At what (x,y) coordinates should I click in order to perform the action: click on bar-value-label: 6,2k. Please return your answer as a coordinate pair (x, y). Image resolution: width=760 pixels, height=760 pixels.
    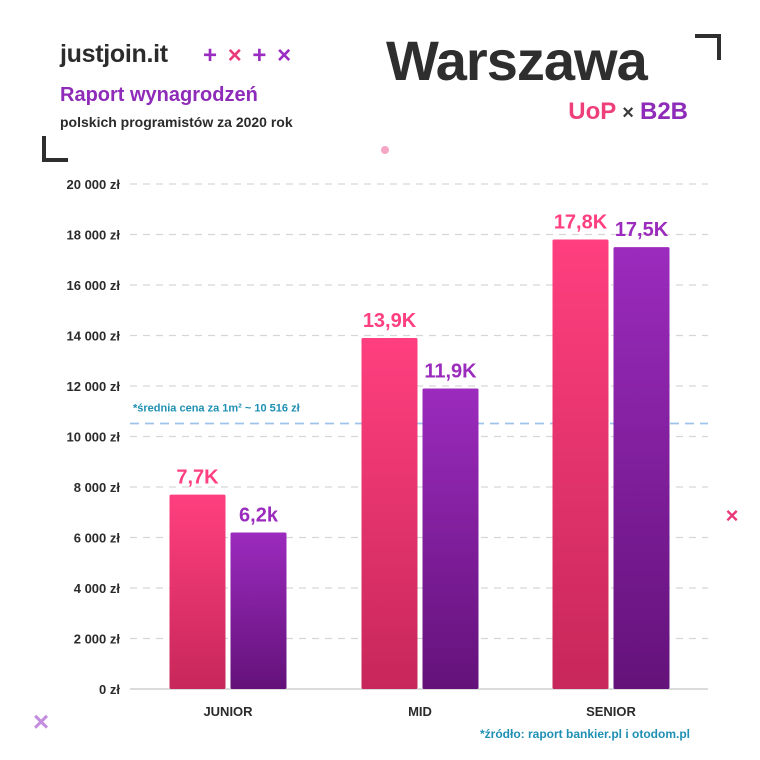
    Looking at the image, I should click on (259, 515).